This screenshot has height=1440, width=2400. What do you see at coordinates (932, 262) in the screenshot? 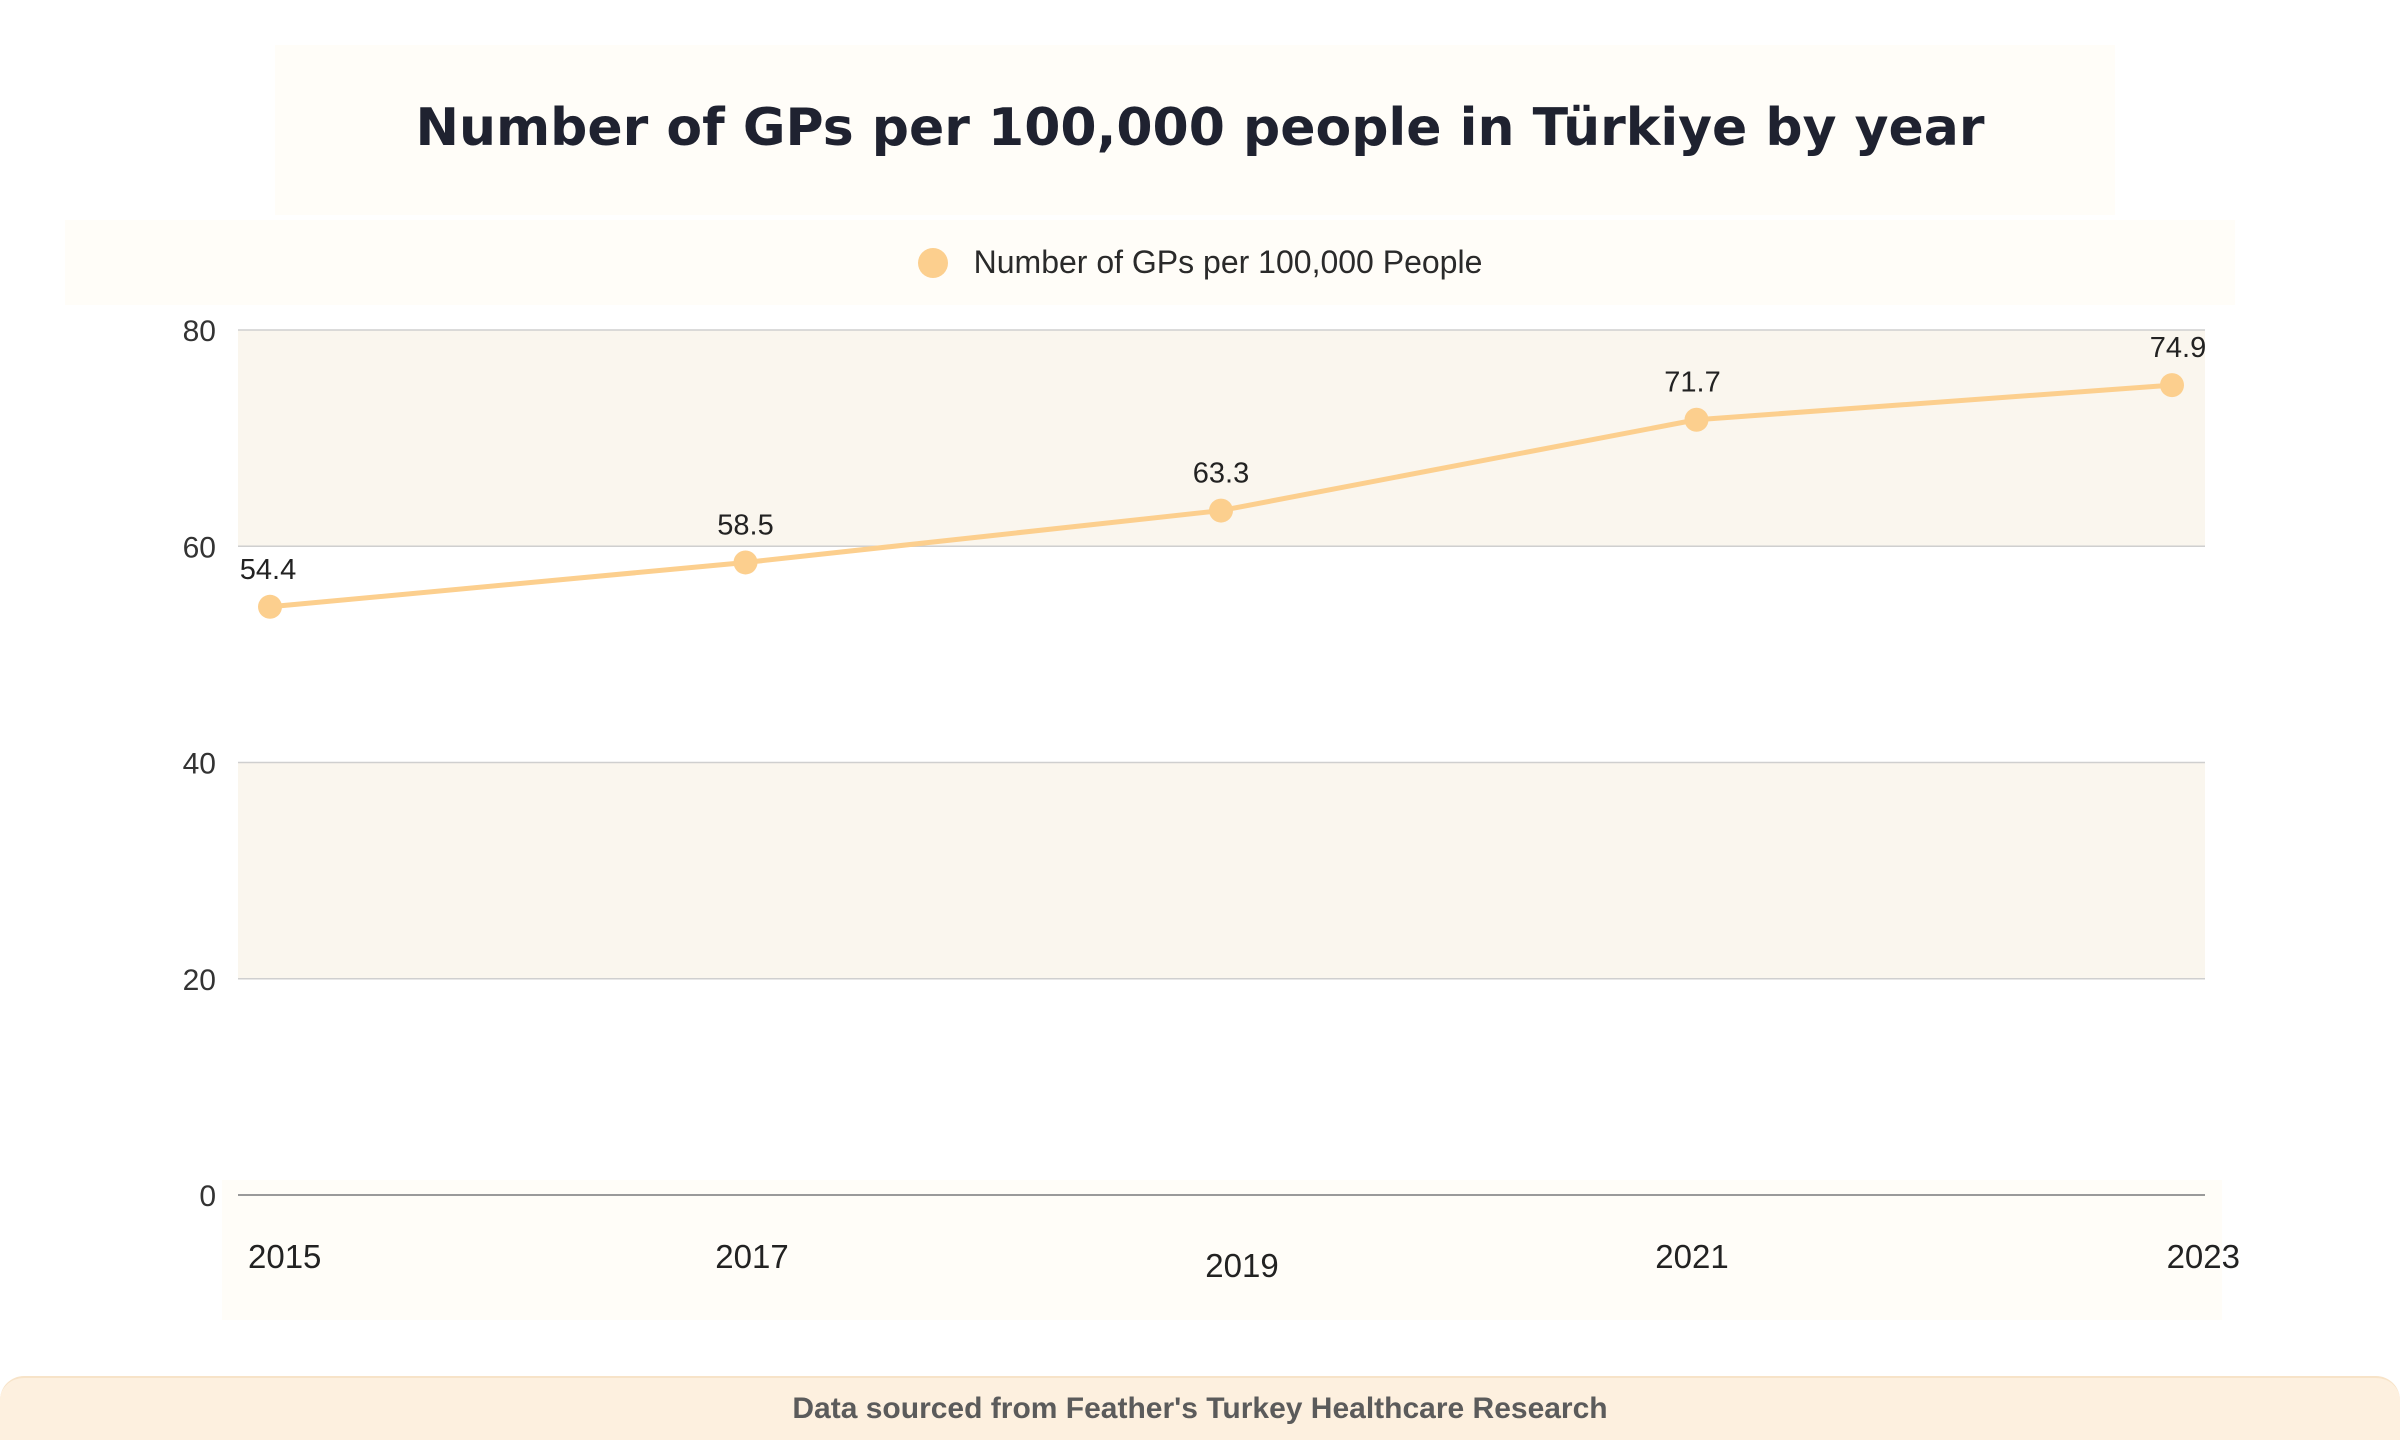
I see `legend-swatch-icon` at bounding box center [932, 262].